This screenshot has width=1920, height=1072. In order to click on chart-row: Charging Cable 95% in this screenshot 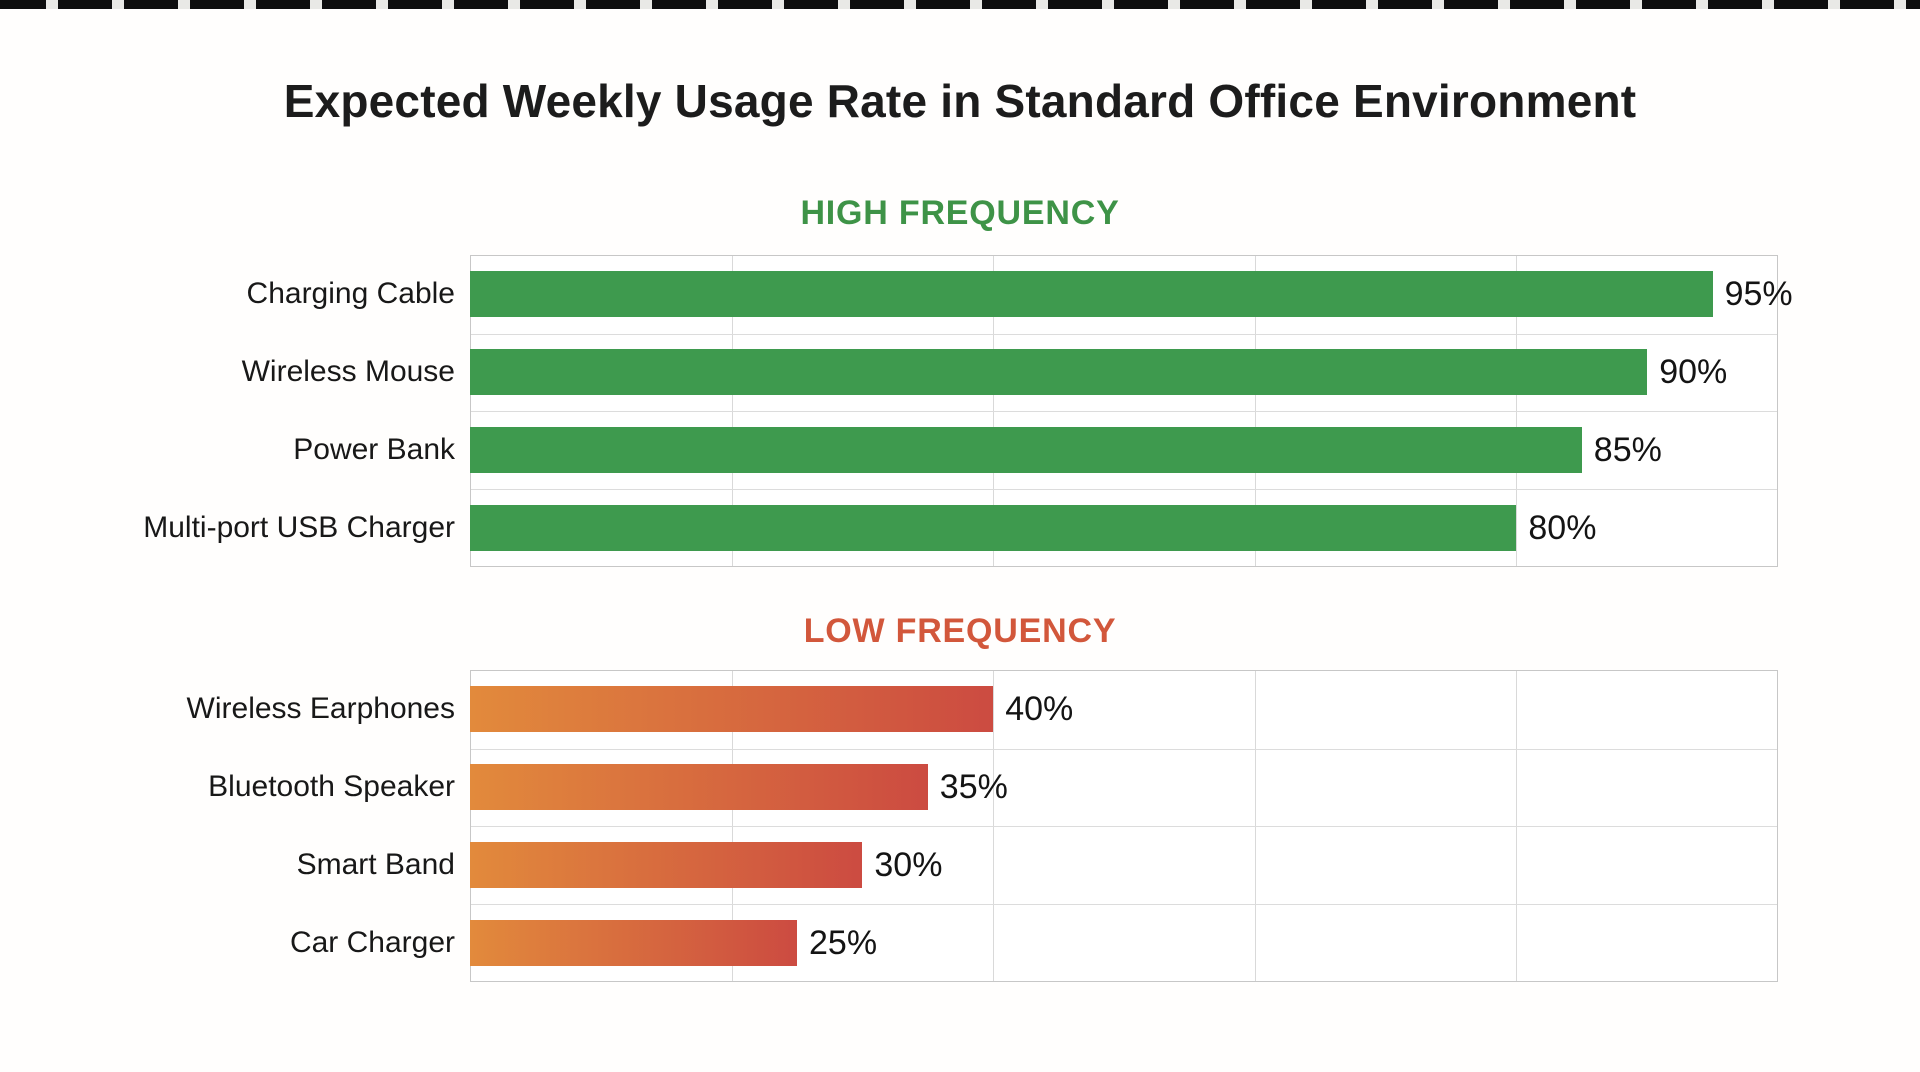, I will do `click(896, 294)`.